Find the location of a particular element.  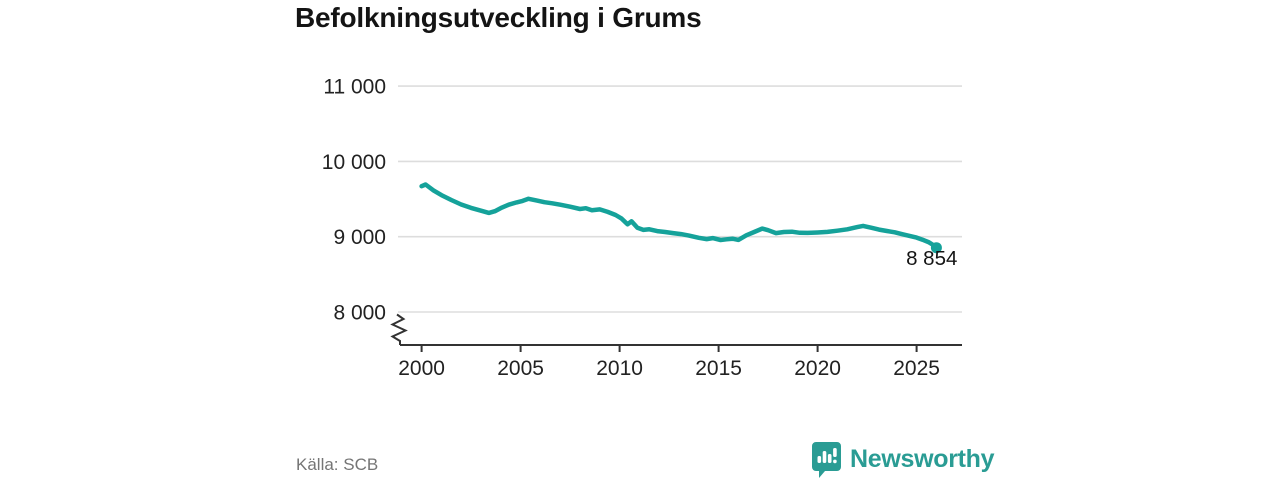

x-tick-label: 2010 is located at coordinates (619, 368).